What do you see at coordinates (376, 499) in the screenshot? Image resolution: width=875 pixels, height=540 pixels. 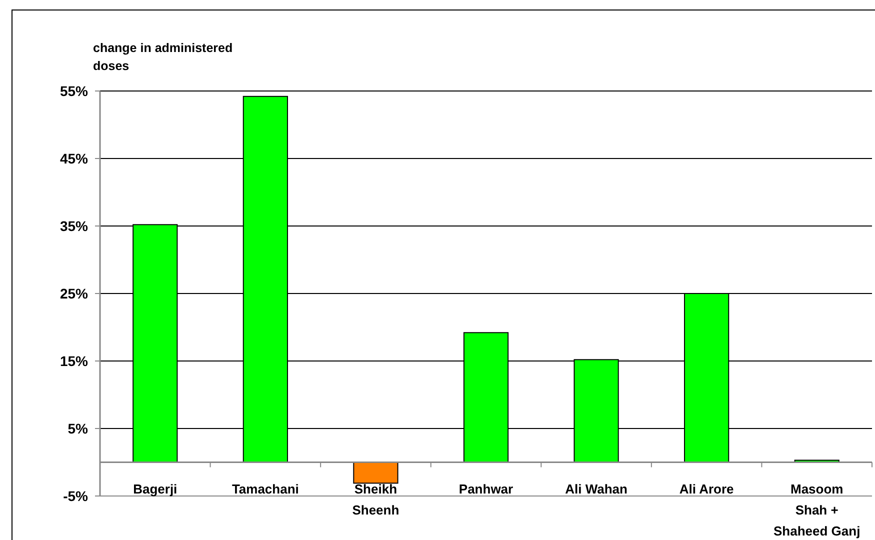 I see `x-tick-label: Sheikh Sheenh` at bounding box center [376, 499].